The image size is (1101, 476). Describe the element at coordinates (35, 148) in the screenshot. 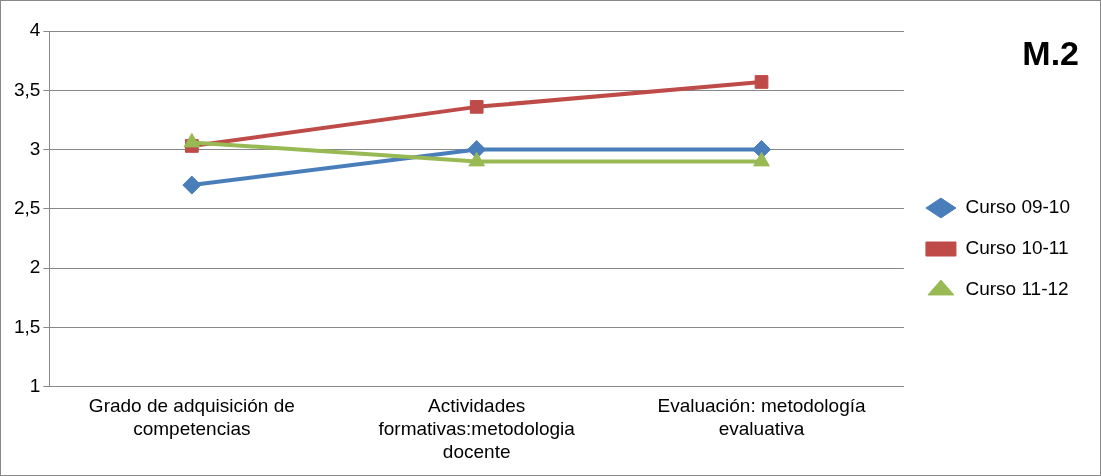

I see `y-tick-label: 3` at that location.